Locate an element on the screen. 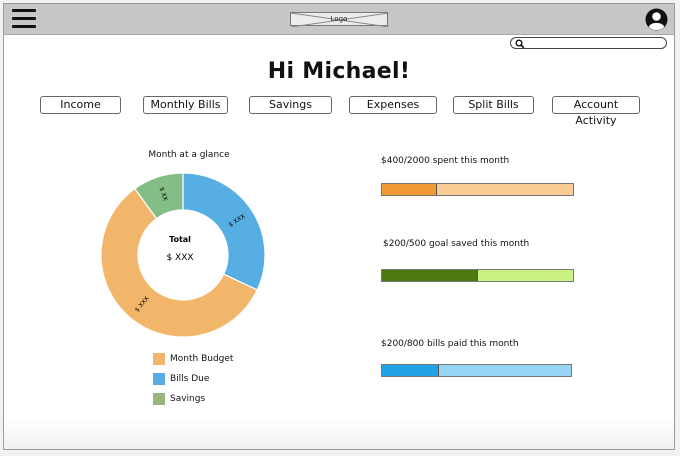 This screenshot has height=456, width=680. legend-item-savings: Savings is located at coordinates (179, 399).